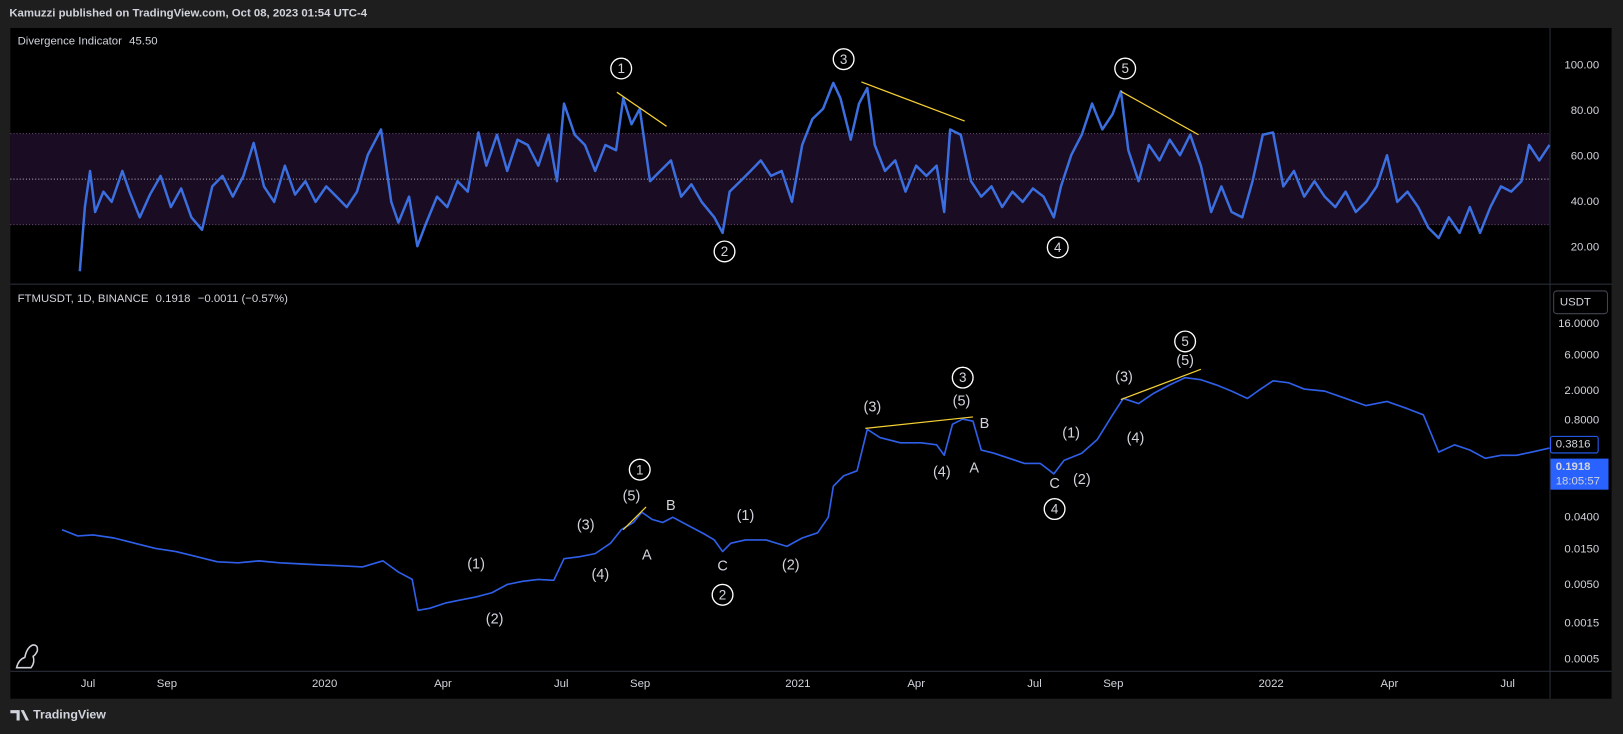  What do you see at coordinates (1578, 481) in the screenshot?
I see `countdown: 18:05:57` at bounding box center [1578, 481].